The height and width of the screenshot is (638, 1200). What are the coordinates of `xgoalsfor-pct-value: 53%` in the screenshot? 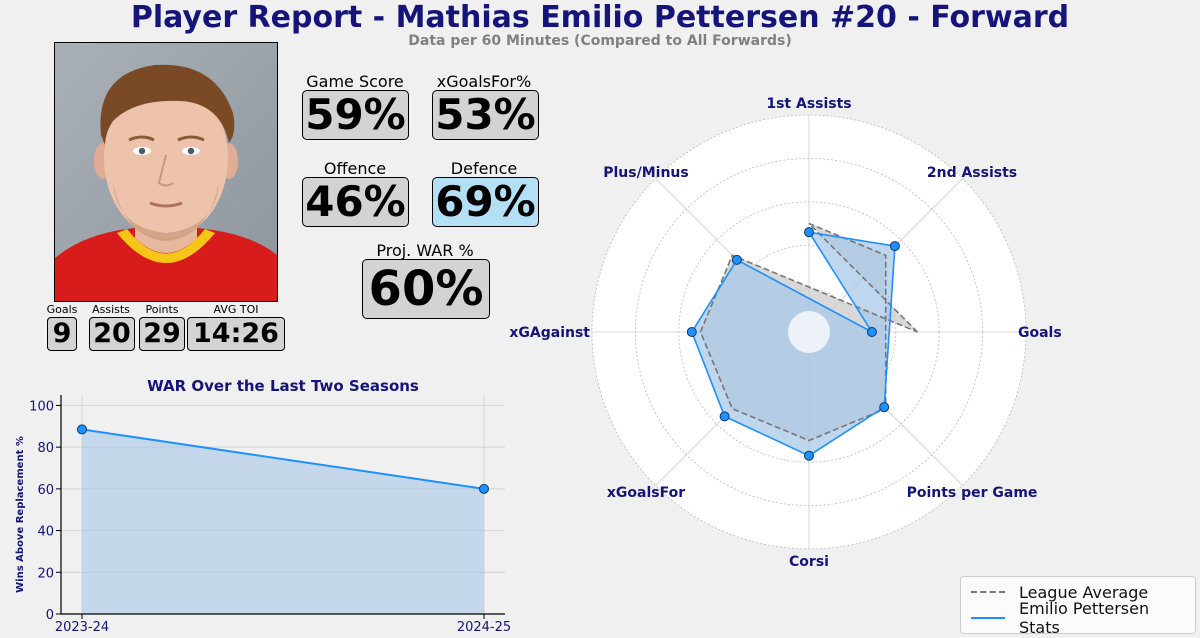 It's located at (485, 115).